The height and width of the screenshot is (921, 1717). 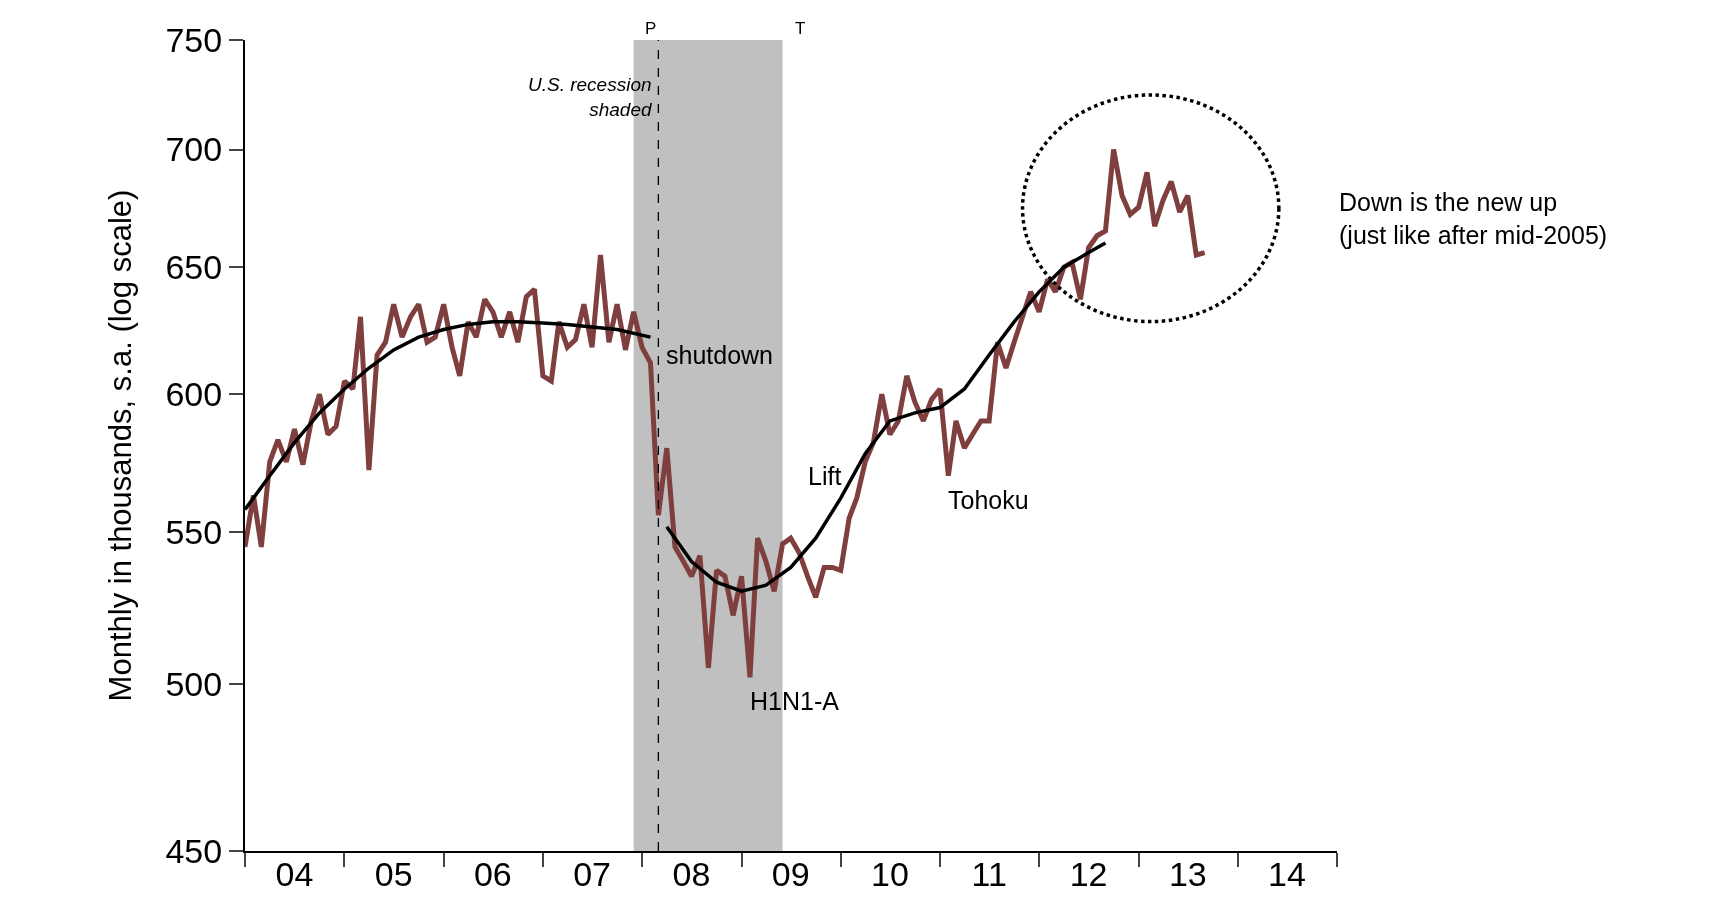 What do you see at coordinates (1287, 874) in the screenshot?
I see `x-tick-label: 14` at bounding box center [1287, 874].